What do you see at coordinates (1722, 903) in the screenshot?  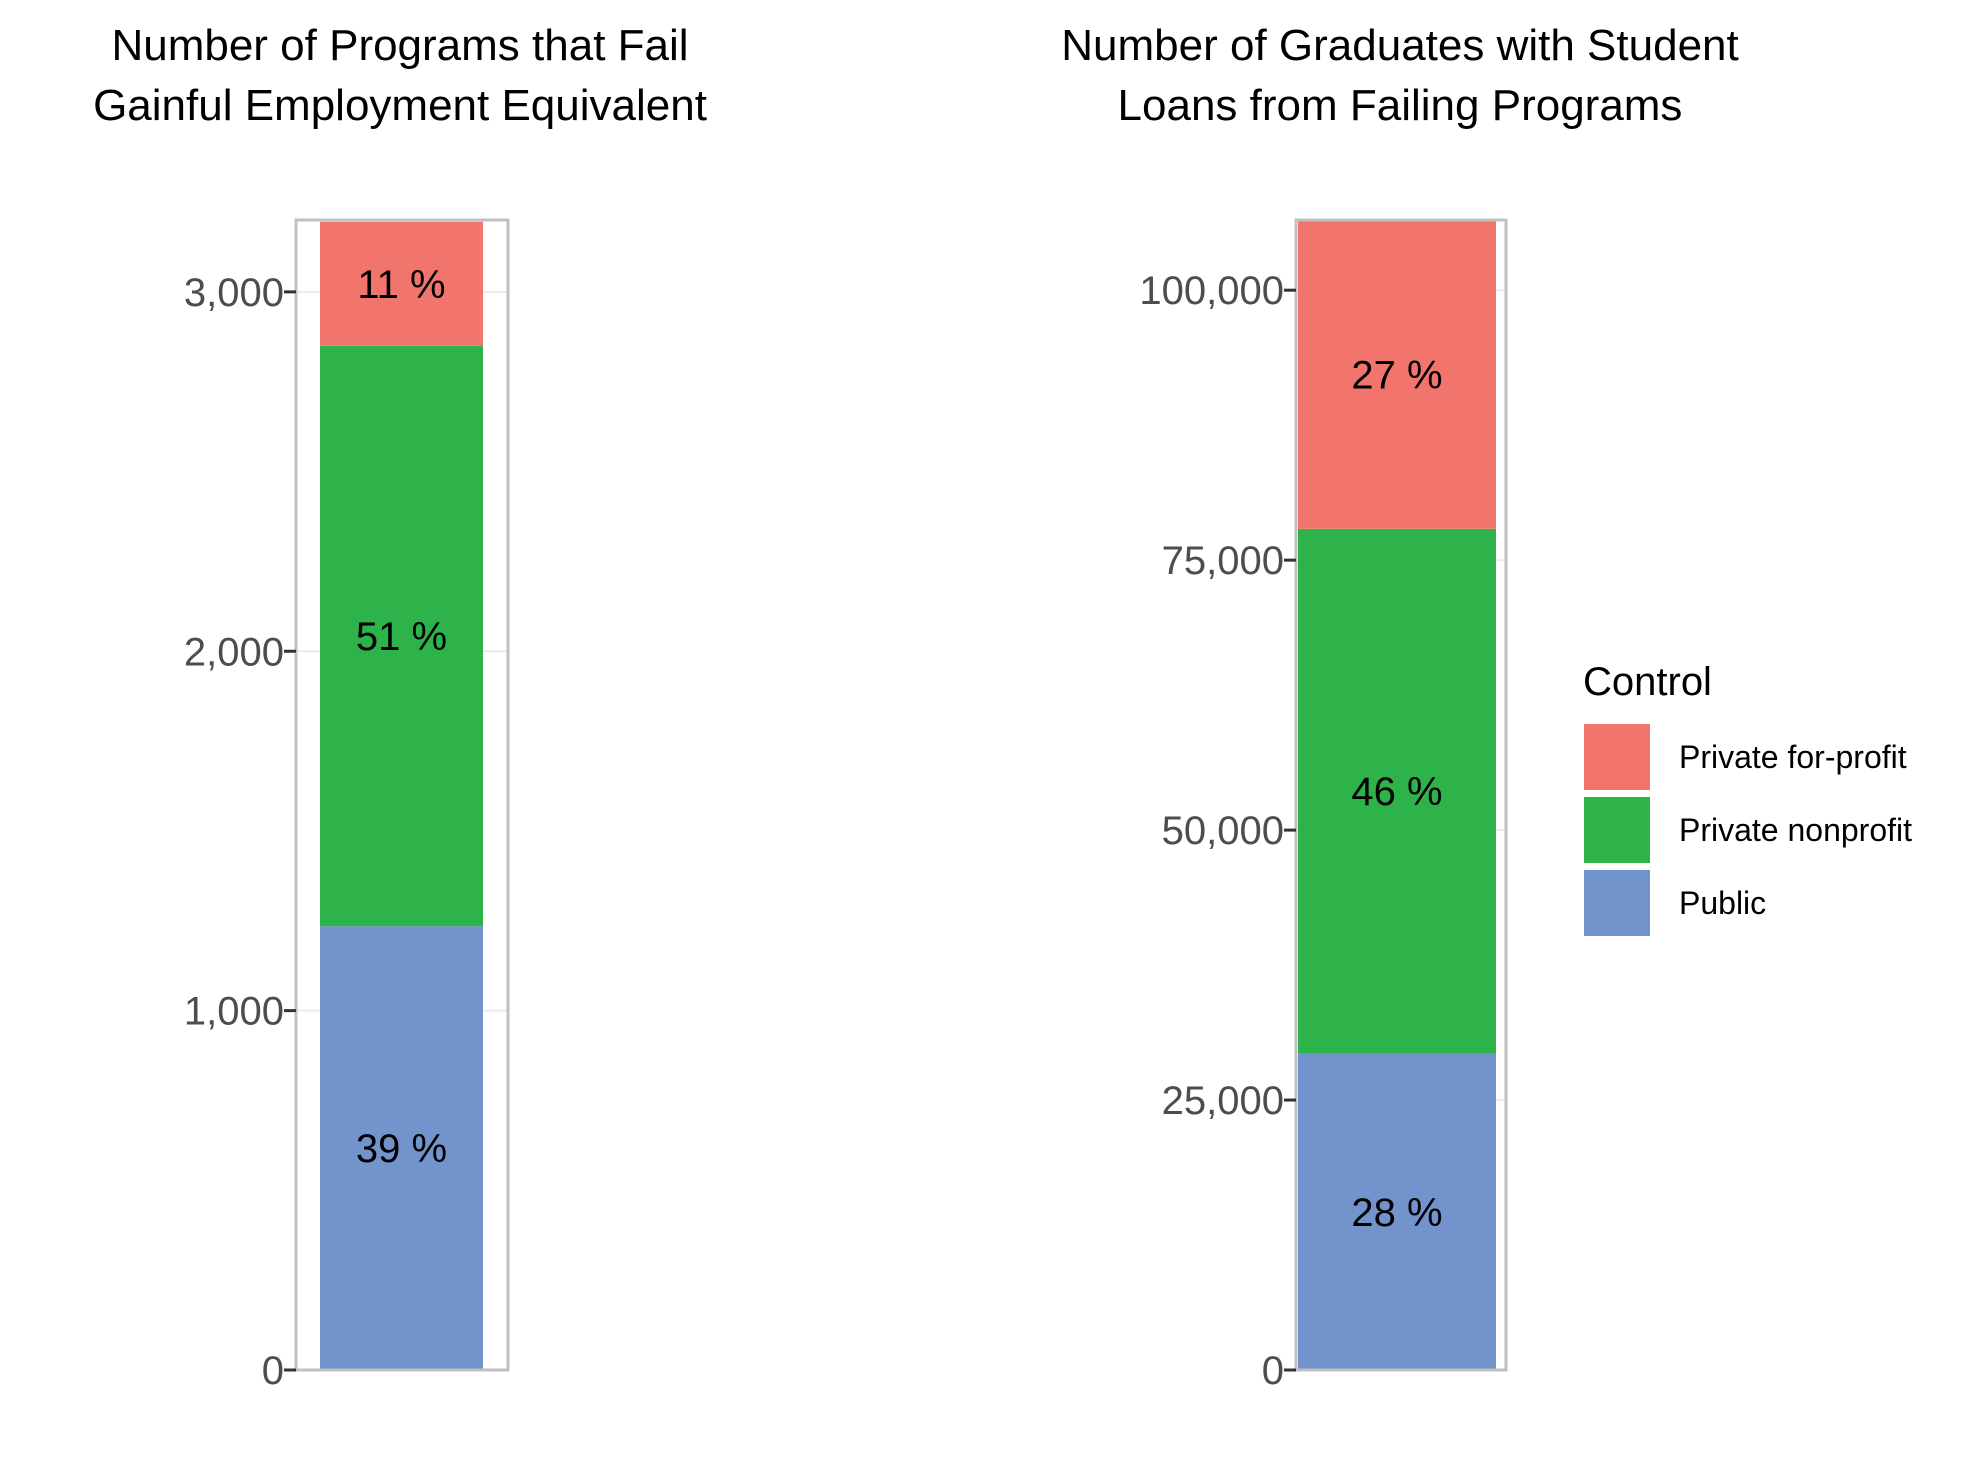 I see `legend-label-public: Public` at bounding box center [1722, 903].